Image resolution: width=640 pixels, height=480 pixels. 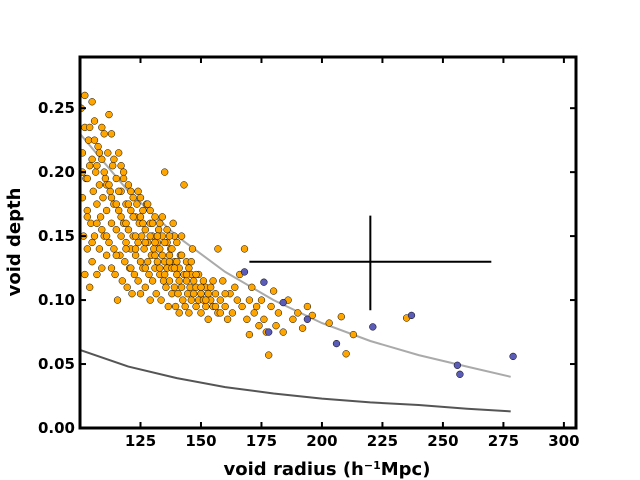 I want to click on x-tick-label: 125, so click(x=140, y=441).